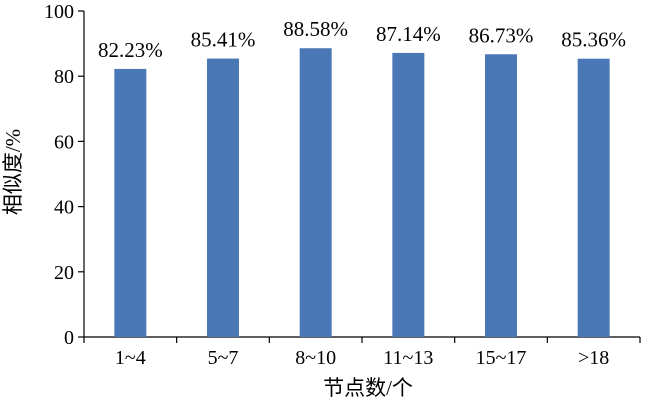  What do you see at coordinates (408, 358) in the screenshot?
I see `x-tick-label: 11~13` at bounding box center [408, 358].